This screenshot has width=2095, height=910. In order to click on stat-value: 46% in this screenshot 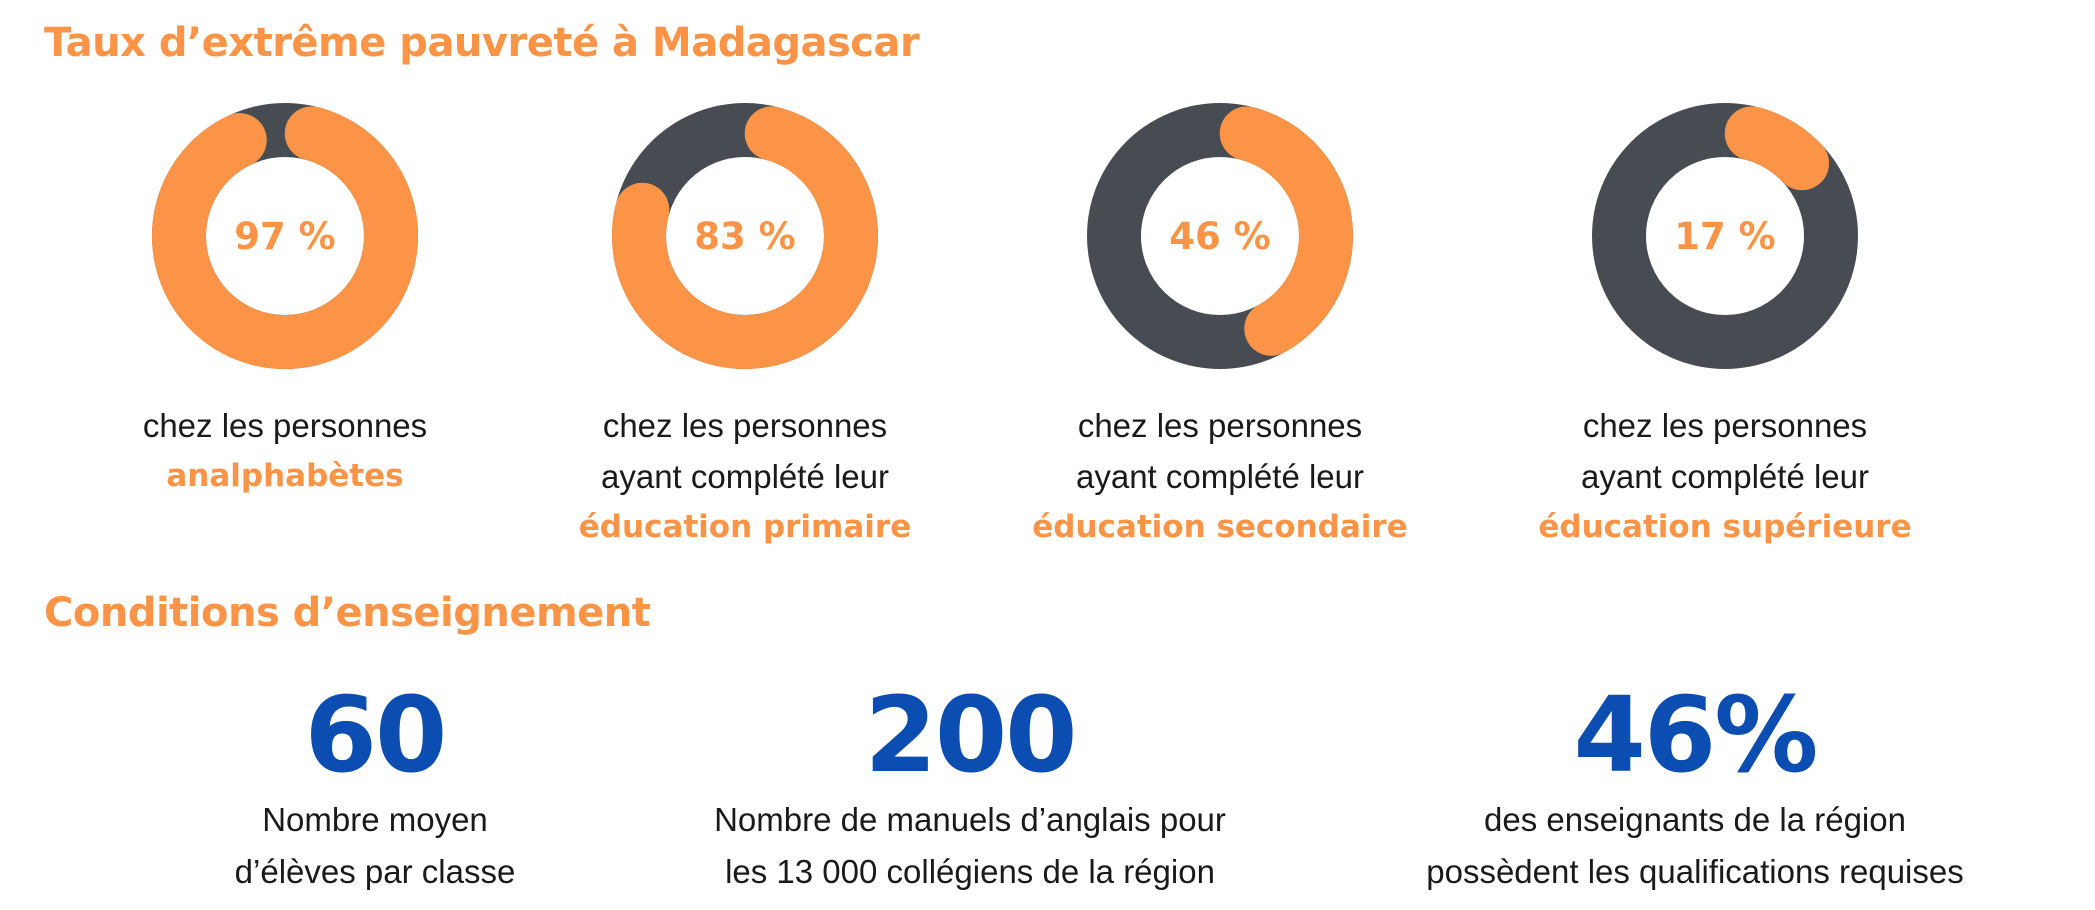, I will do `click(1696, 735)`.